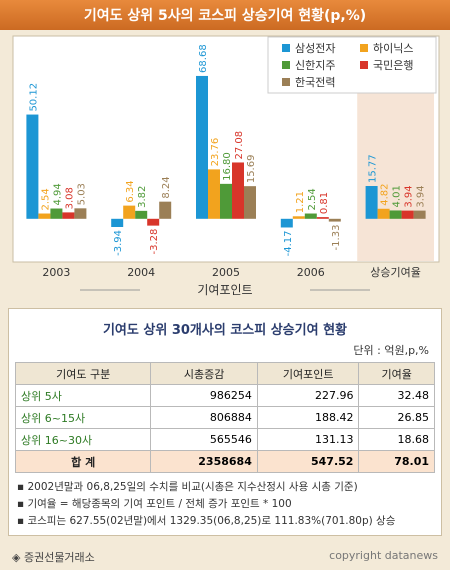 The image size is (450, 570). Describe the element at coordinates (396, 395) in the screenshot. I see `table-cell: 32.48` at that location.